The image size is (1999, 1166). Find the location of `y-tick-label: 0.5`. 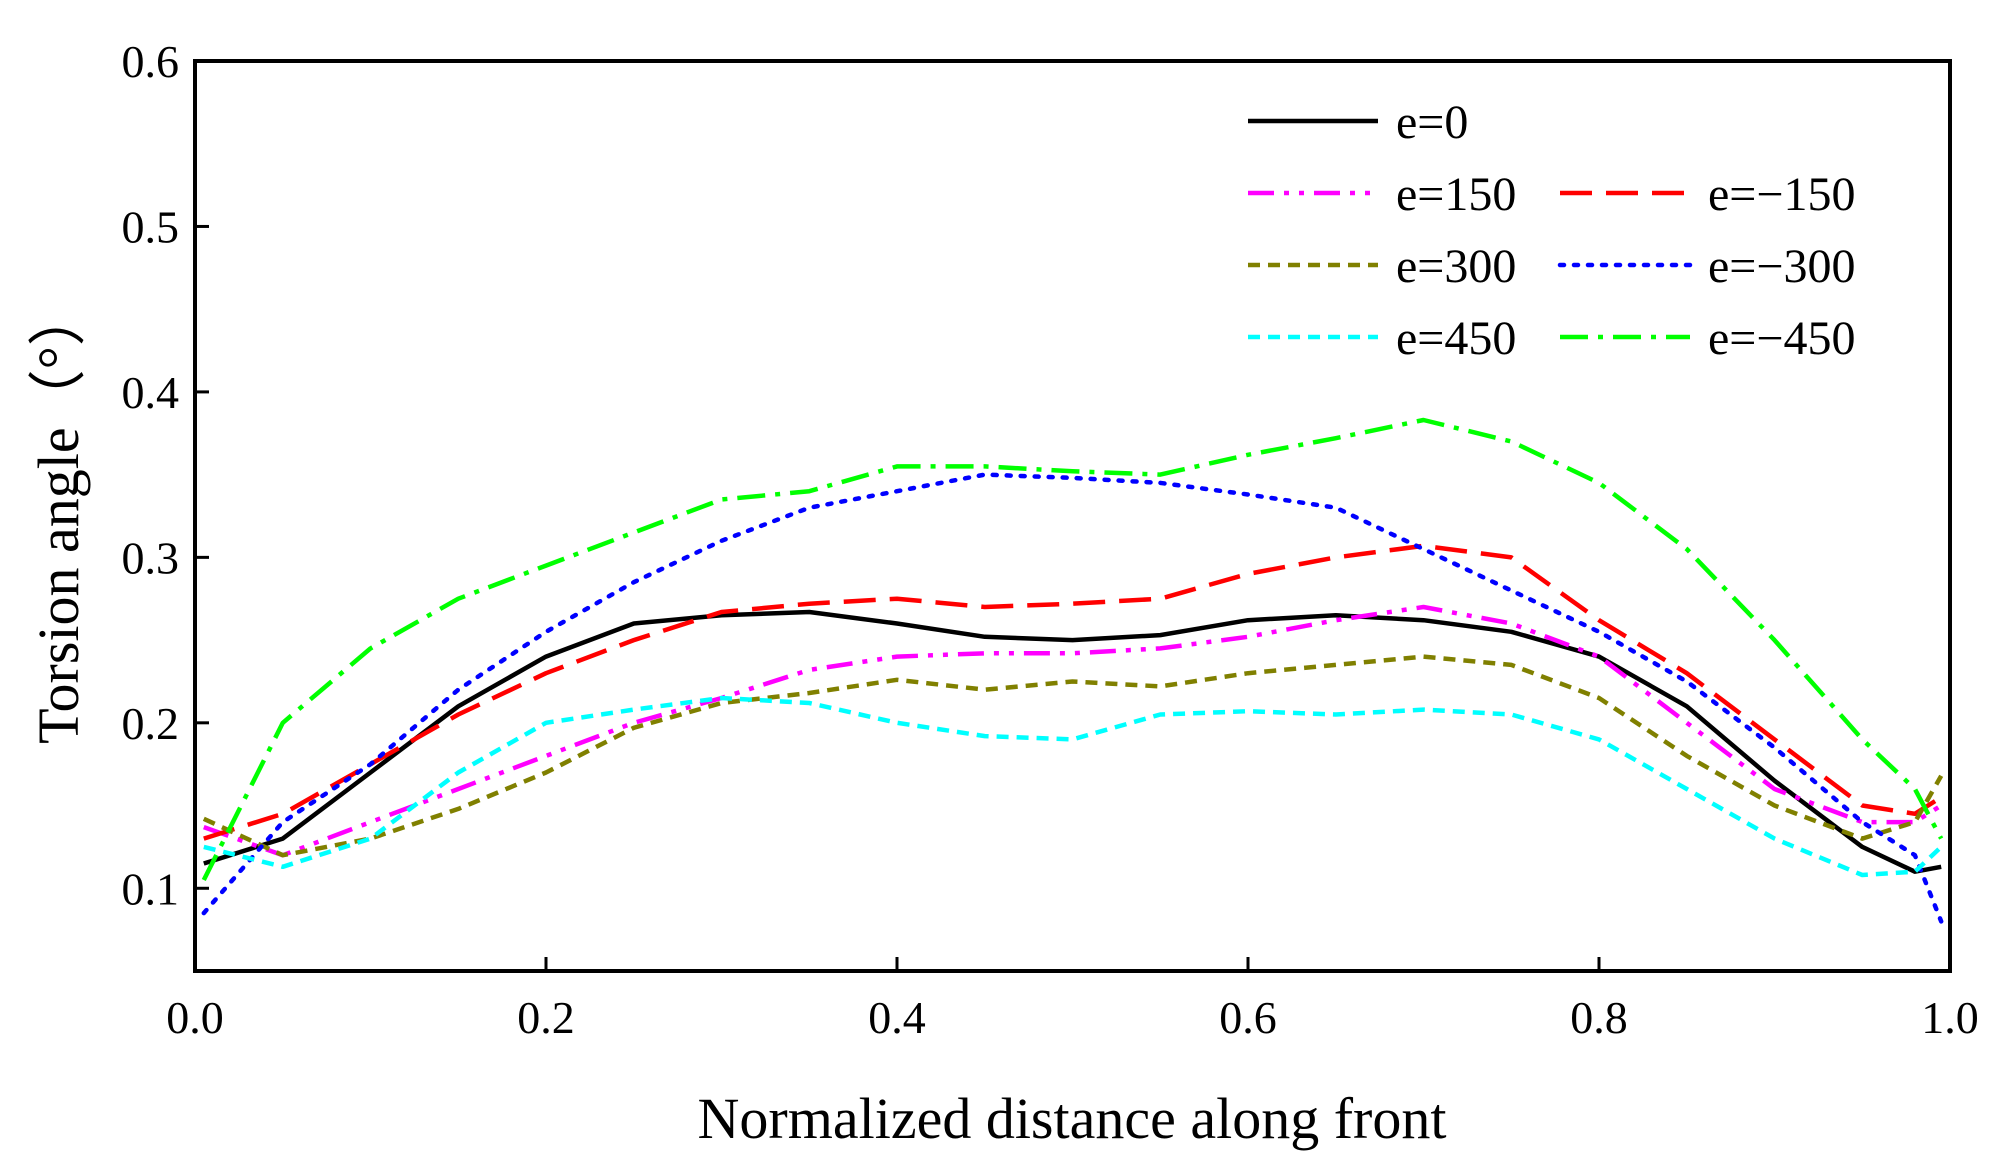

y-tick-label: 0.5 is located at coordinates (151, 226).